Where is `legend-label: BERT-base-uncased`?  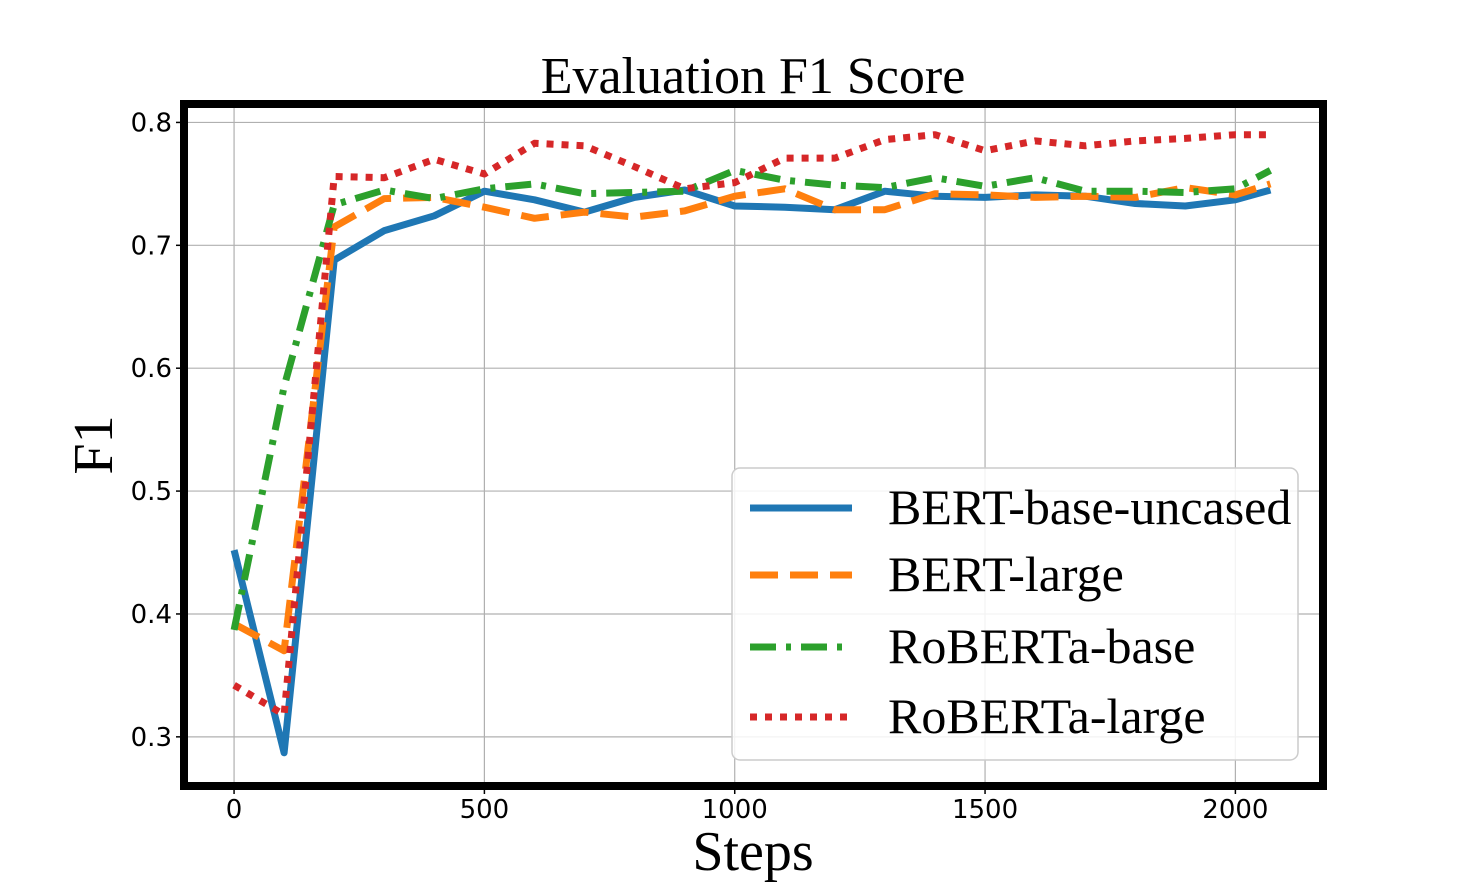
legend-label: BERT-base-uncased is located at coordinates (1089, 507).